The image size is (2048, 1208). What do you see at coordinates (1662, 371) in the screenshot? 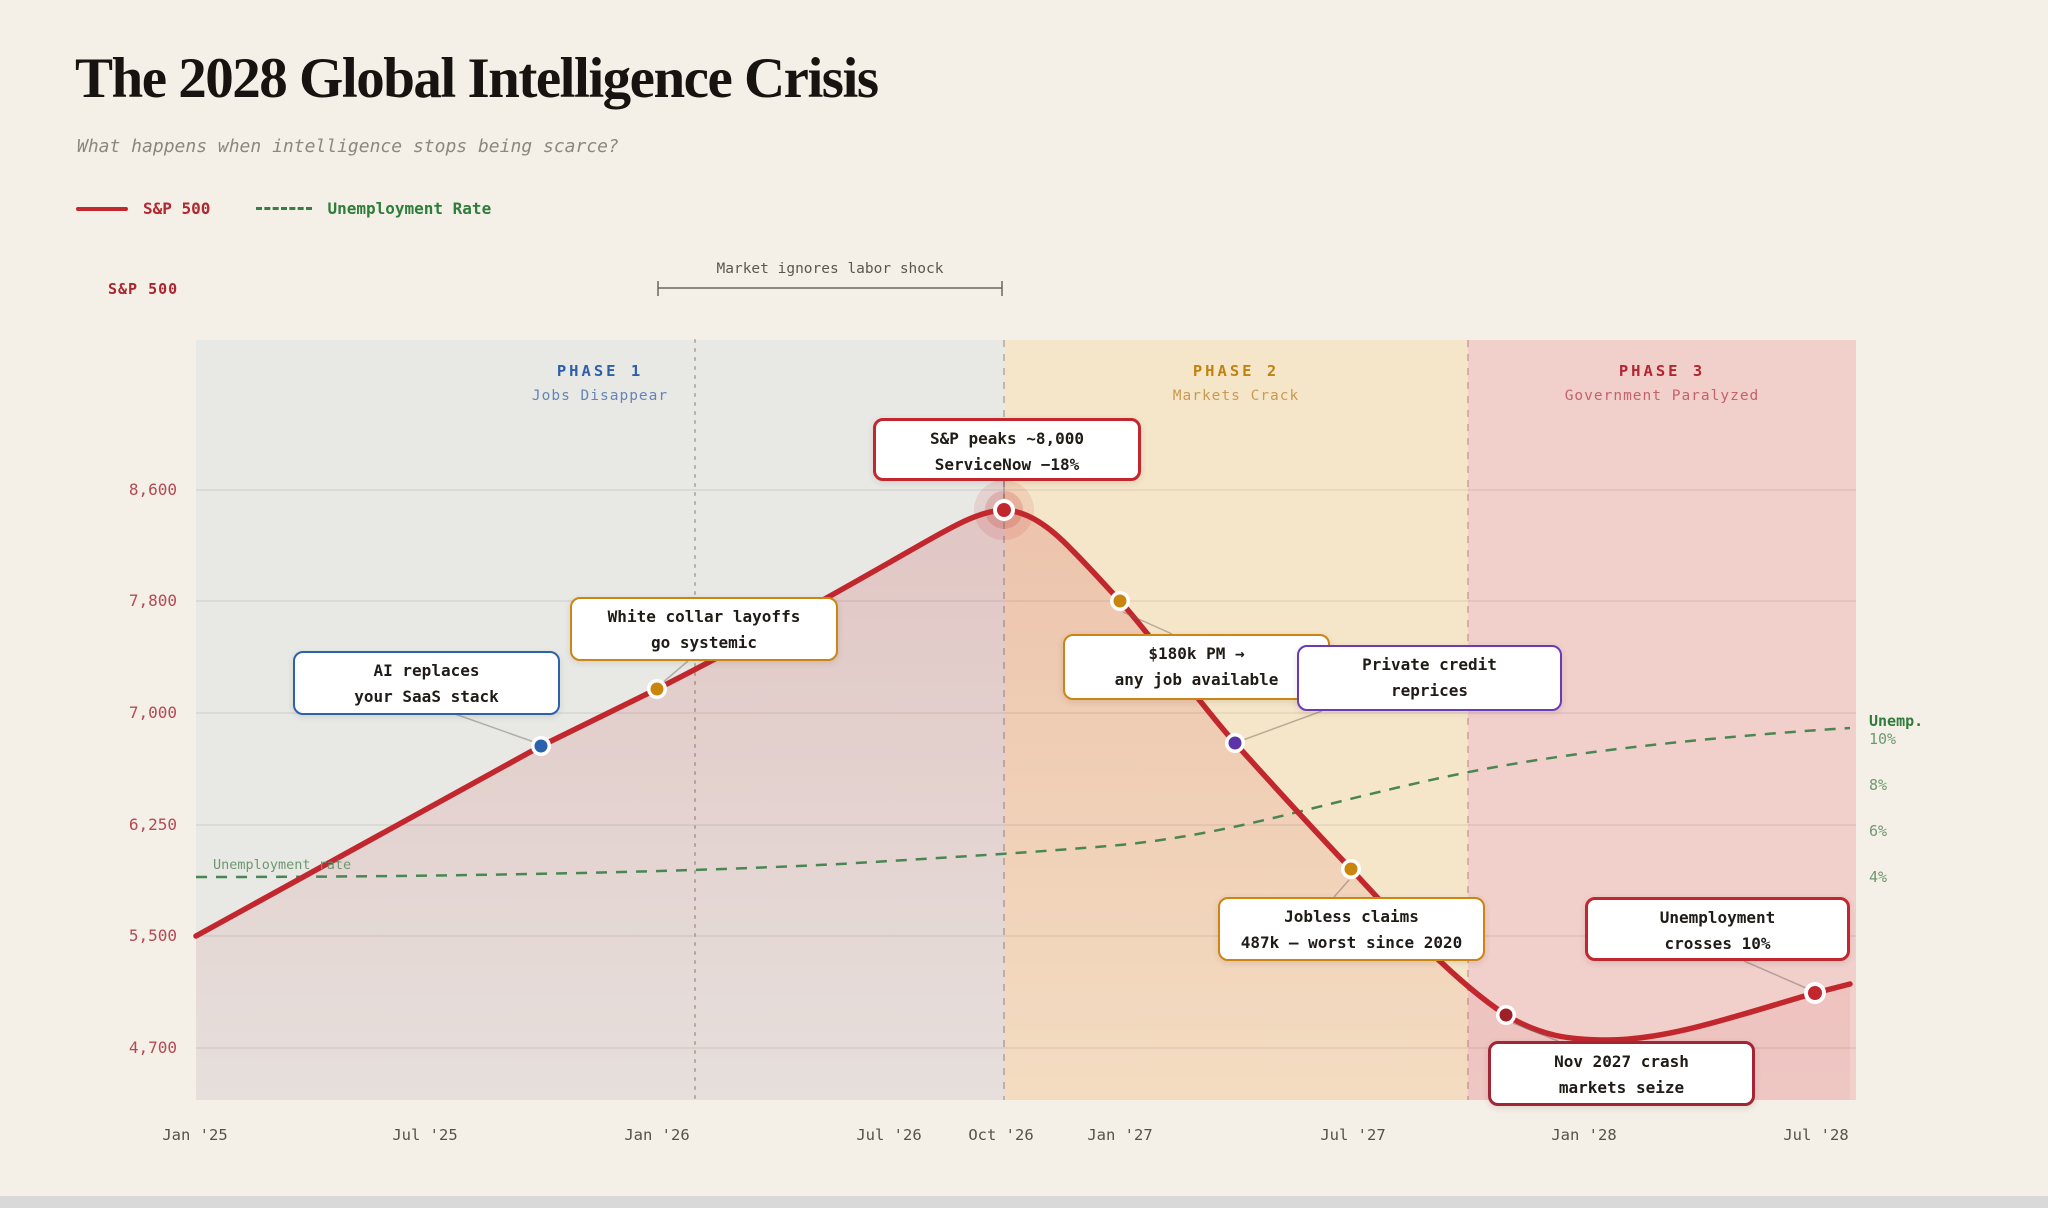
I see `phase3-label: PHASE 3` at bounding box center [1662, 371].